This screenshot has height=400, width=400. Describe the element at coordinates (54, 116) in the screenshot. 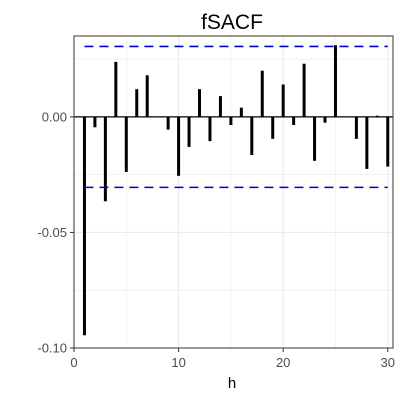

I see `y-tick-label: 0.00` at that location.